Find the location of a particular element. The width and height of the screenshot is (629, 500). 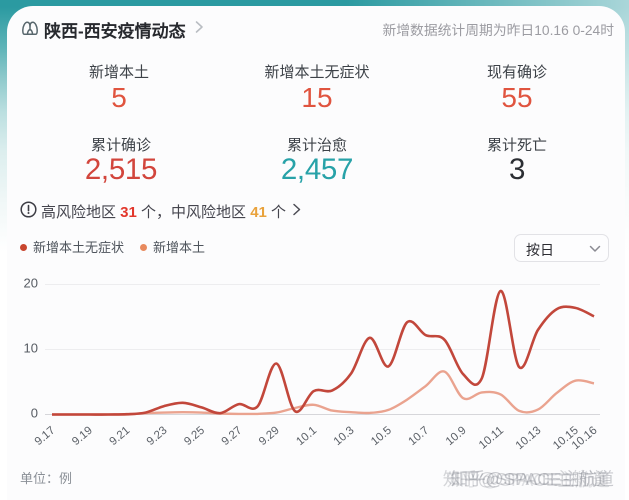

svg-text: 10.13 is located at coordinates (529, 439).